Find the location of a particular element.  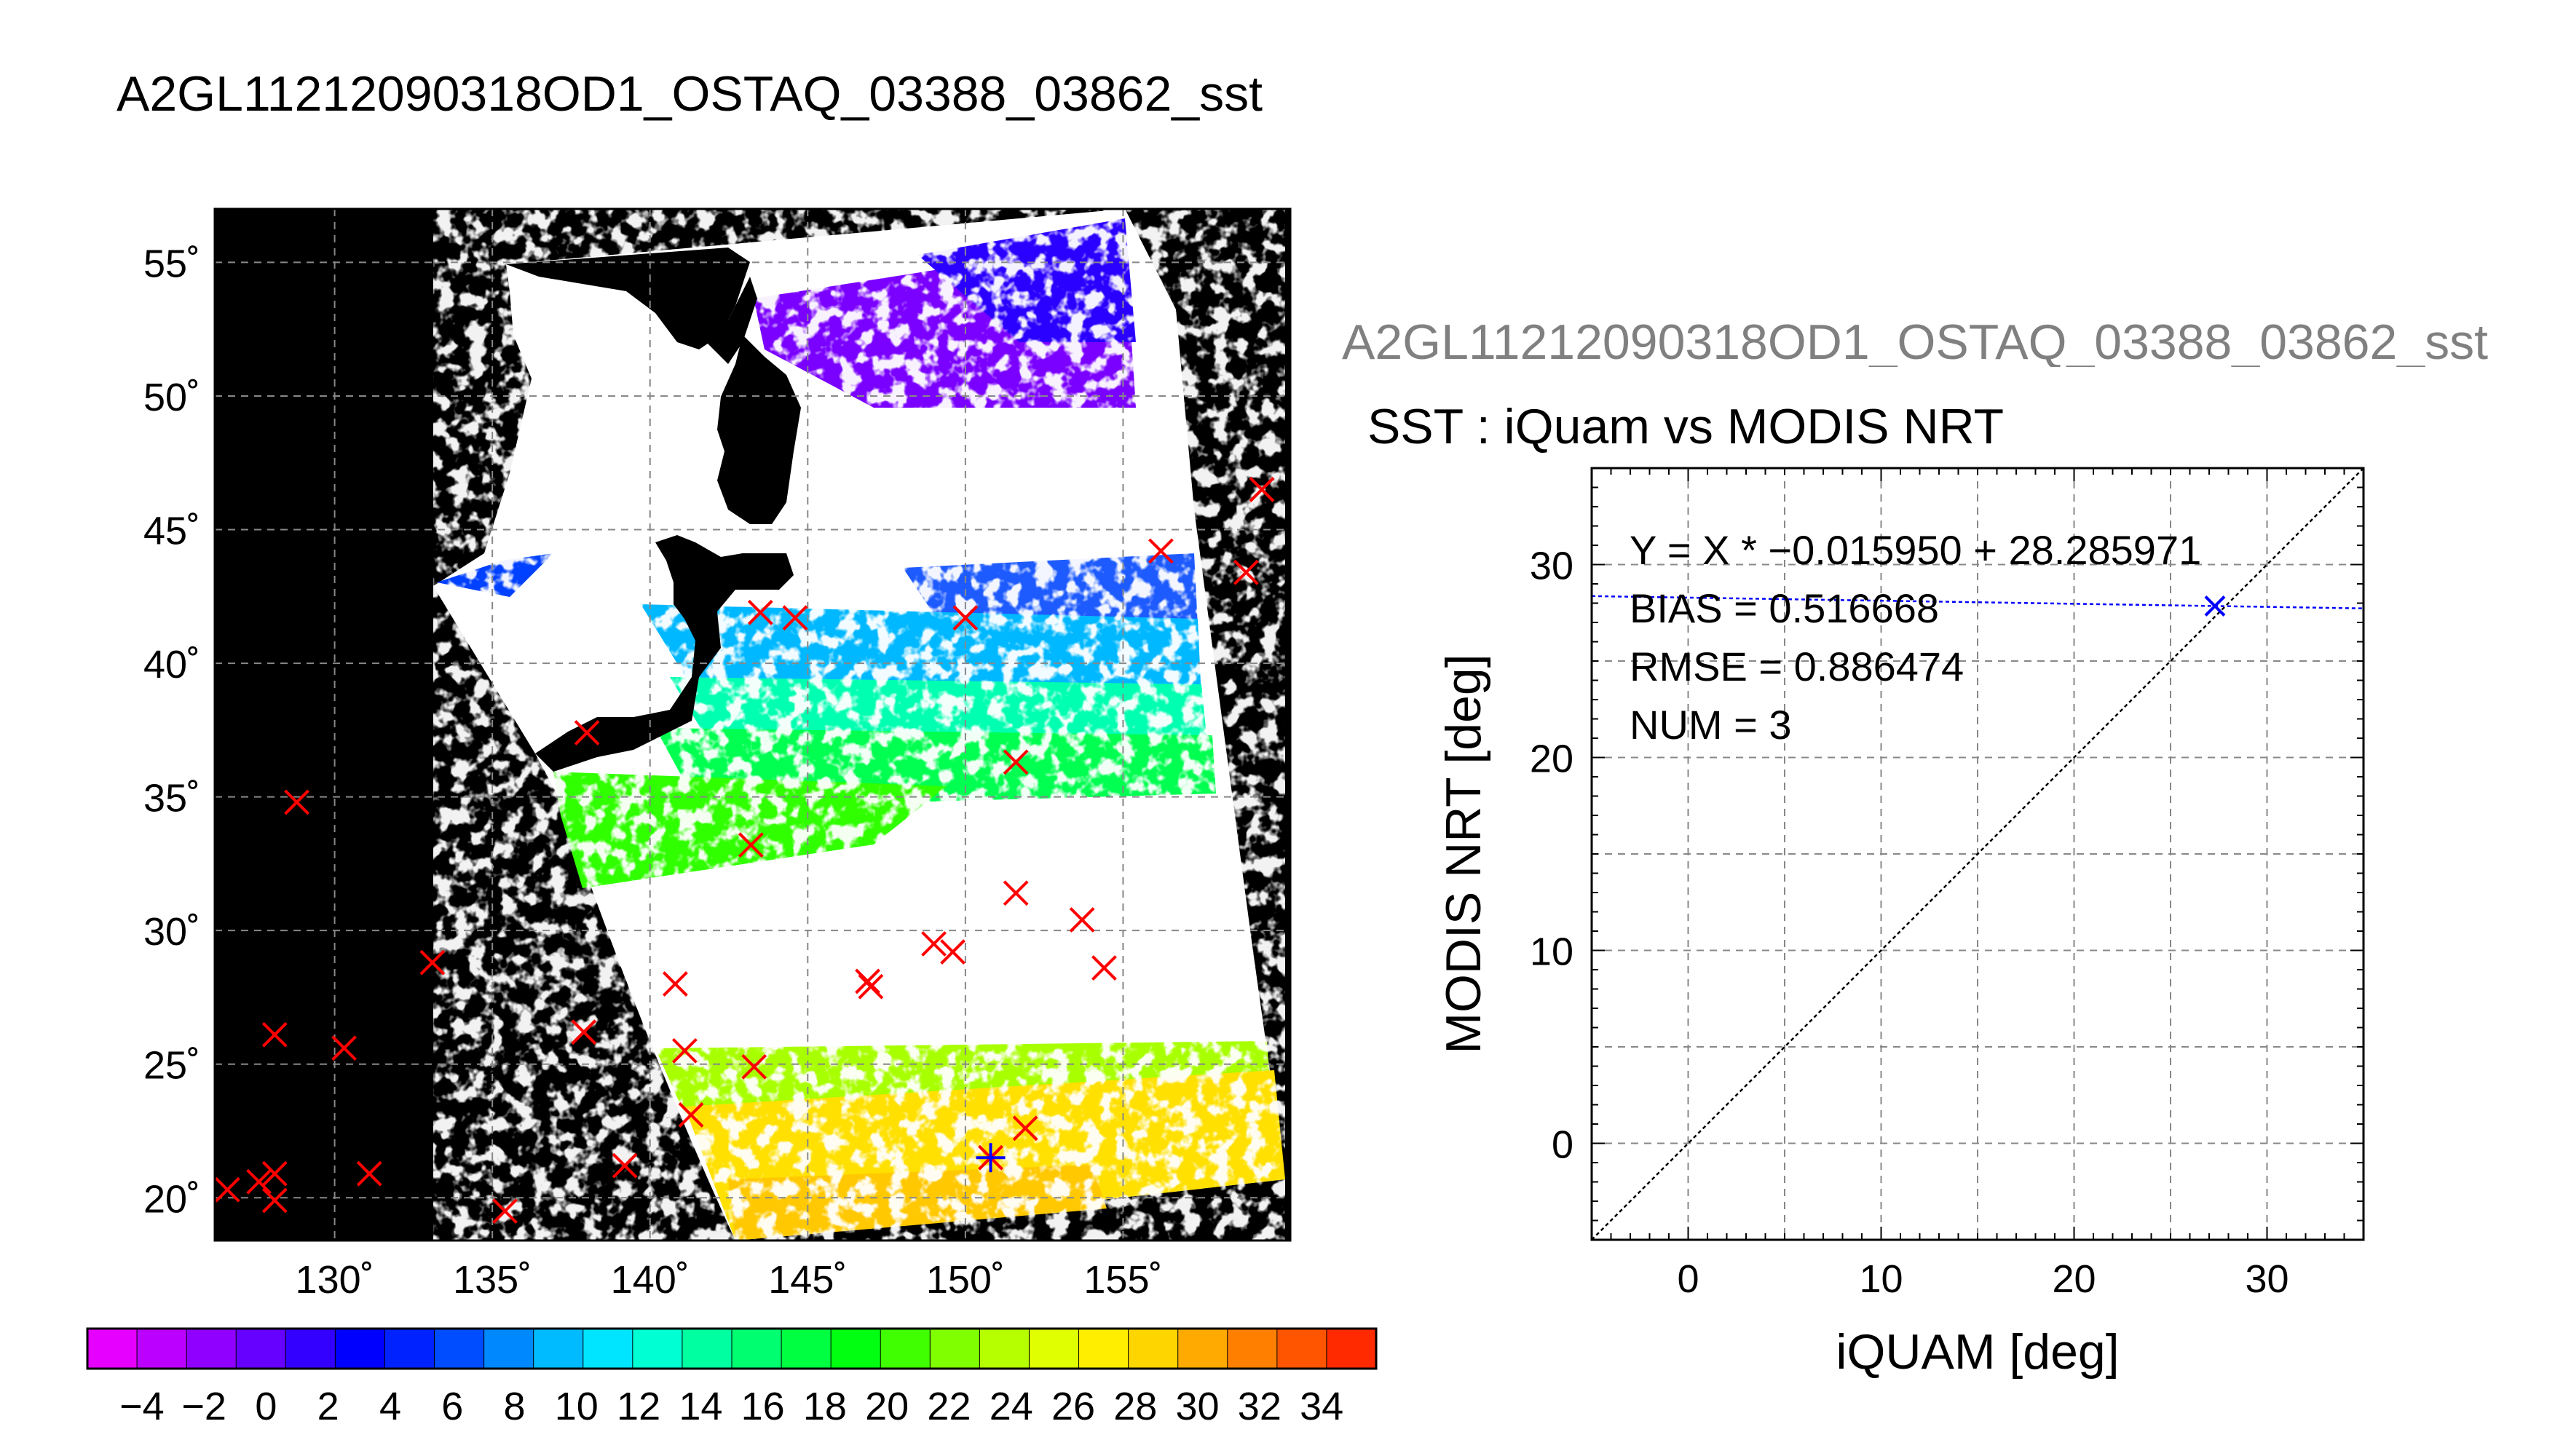

y-tick-label: 30 is located at coordinates (1551, 566).